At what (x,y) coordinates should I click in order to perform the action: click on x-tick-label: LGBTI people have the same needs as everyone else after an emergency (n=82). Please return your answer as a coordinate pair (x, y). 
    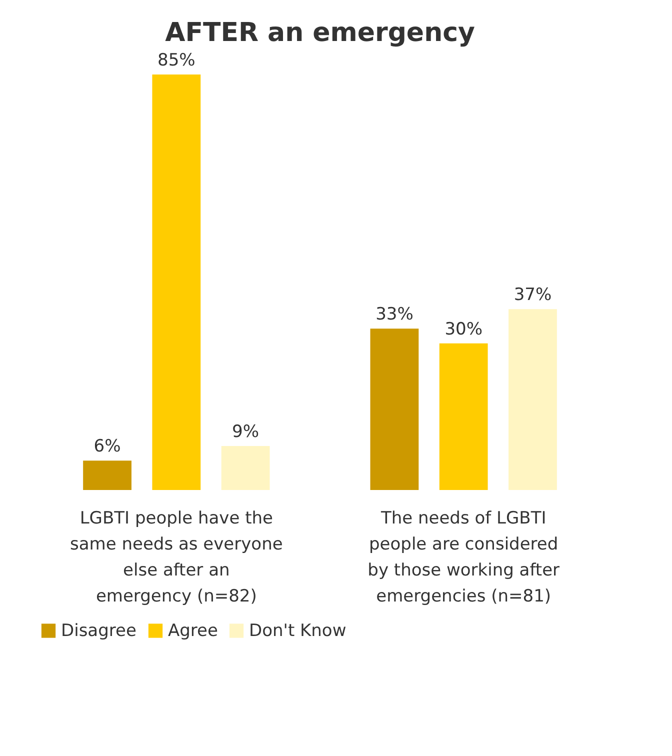
    Looking at the image, I should click on (176, 557).